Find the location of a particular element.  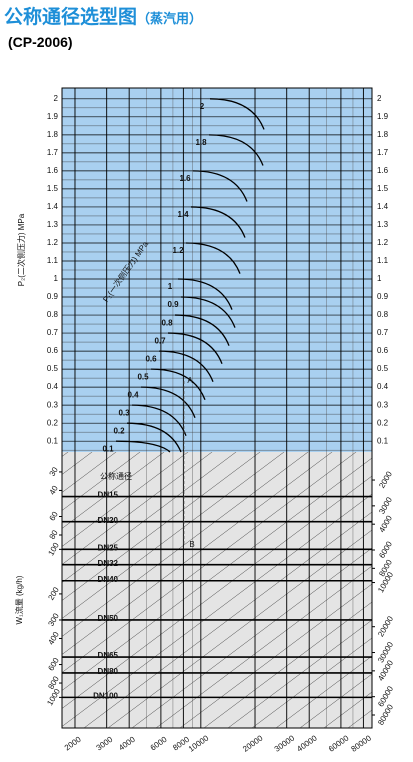

curve-label: 1 is located at coordinates (170, 286).